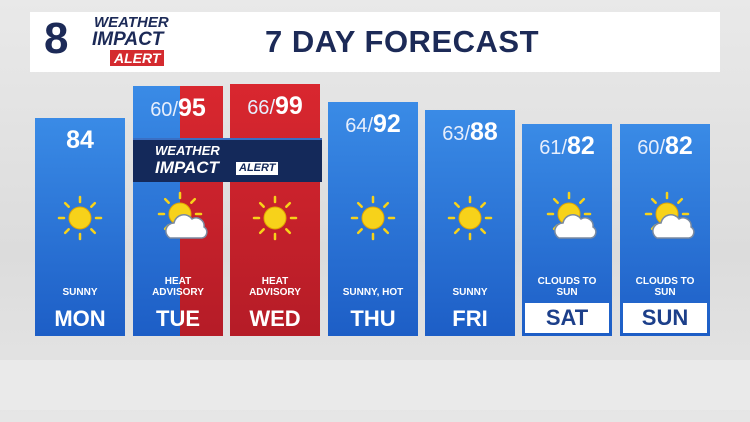  I want to click on day-label: SAT, so click(567, 318).